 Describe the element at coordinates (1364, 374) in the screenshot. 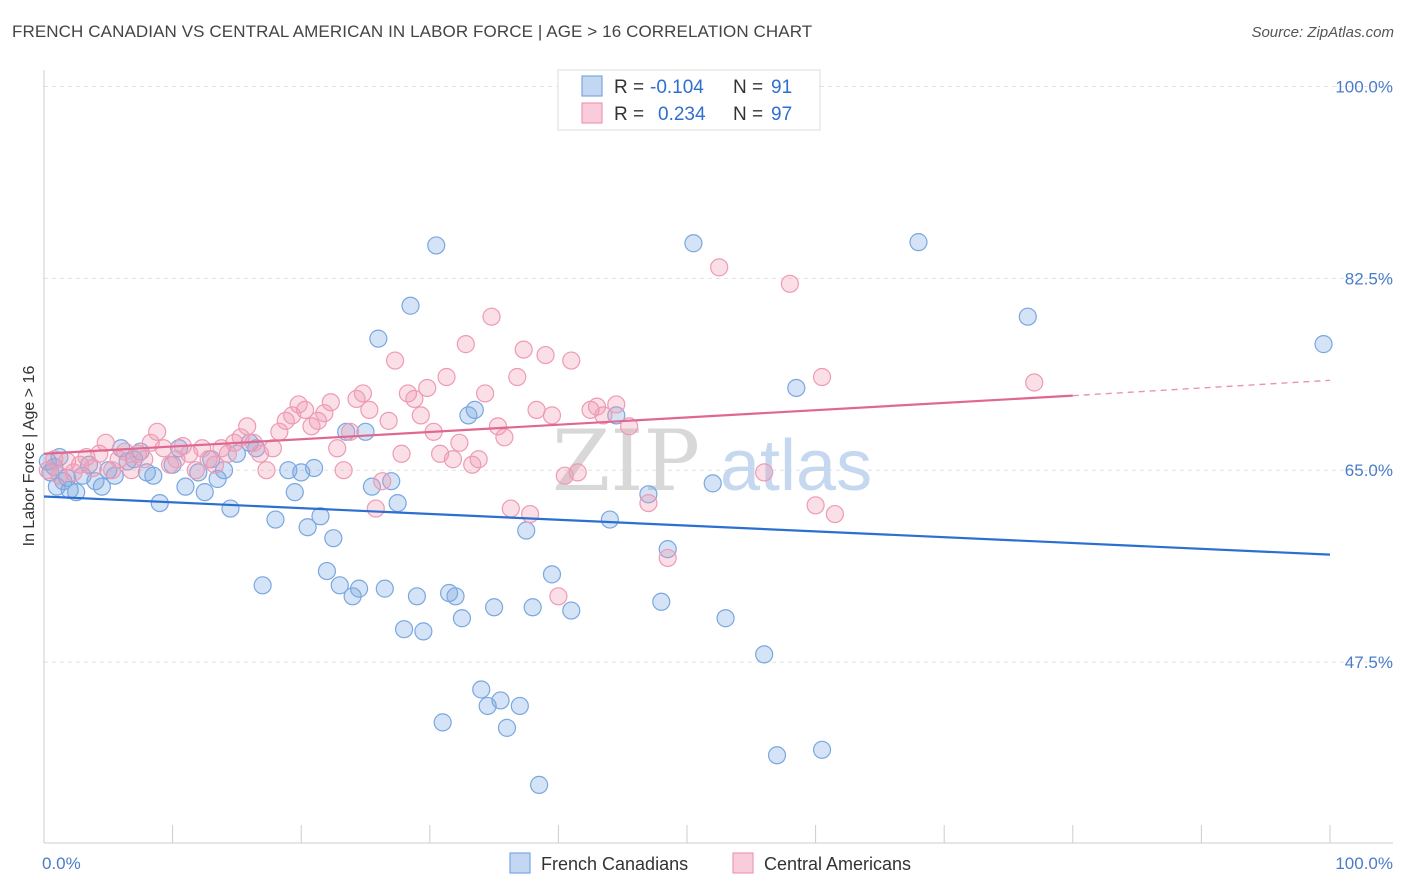

I see `y-tick-labels: 47.5% 65.0% 82.5% 100.0%` at that location.